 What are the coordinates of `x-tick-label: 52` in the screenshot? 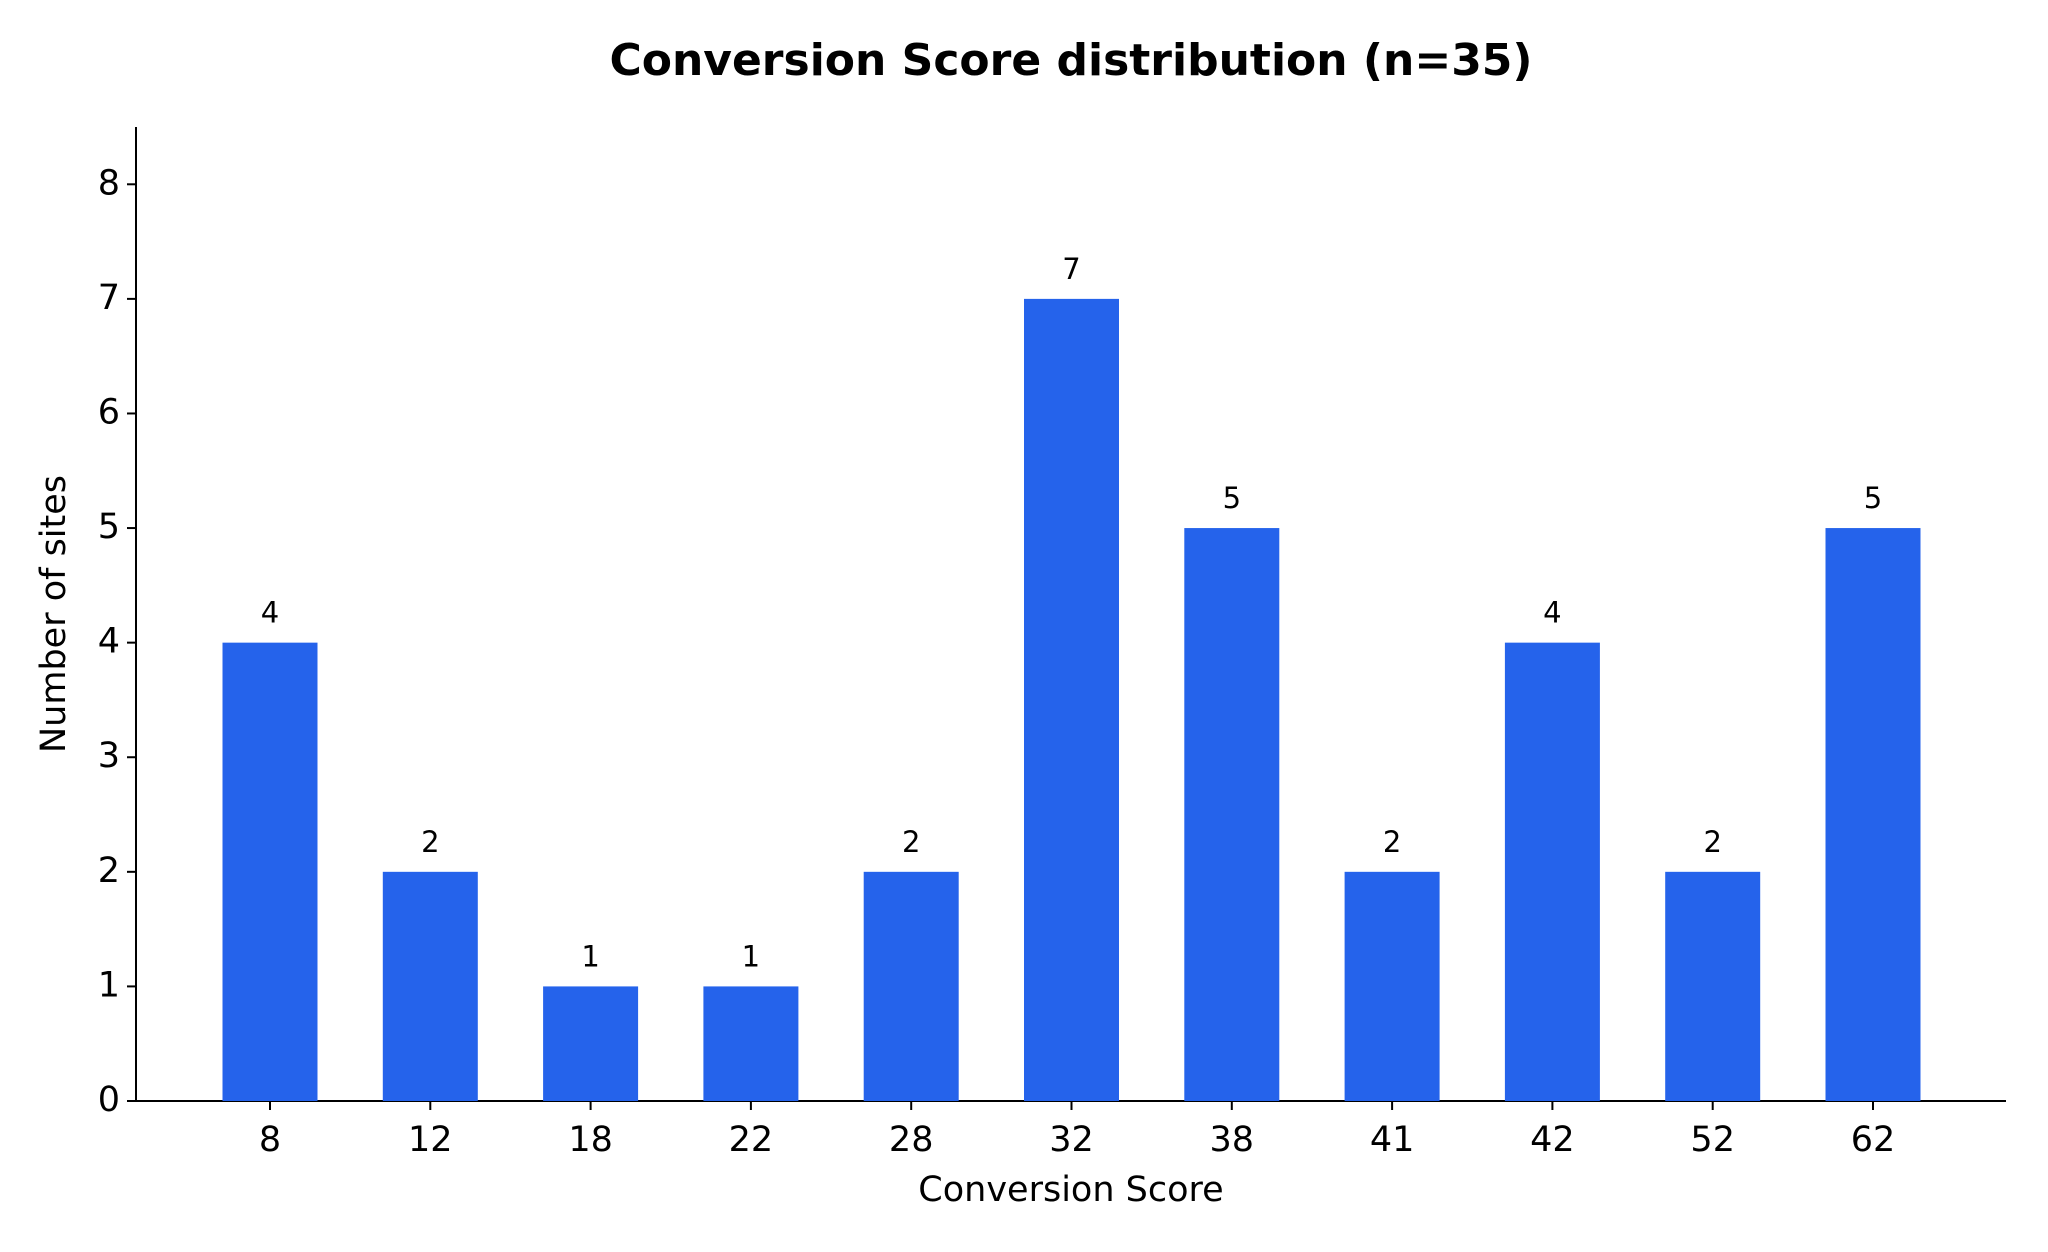 It's located at (1712, 1140).